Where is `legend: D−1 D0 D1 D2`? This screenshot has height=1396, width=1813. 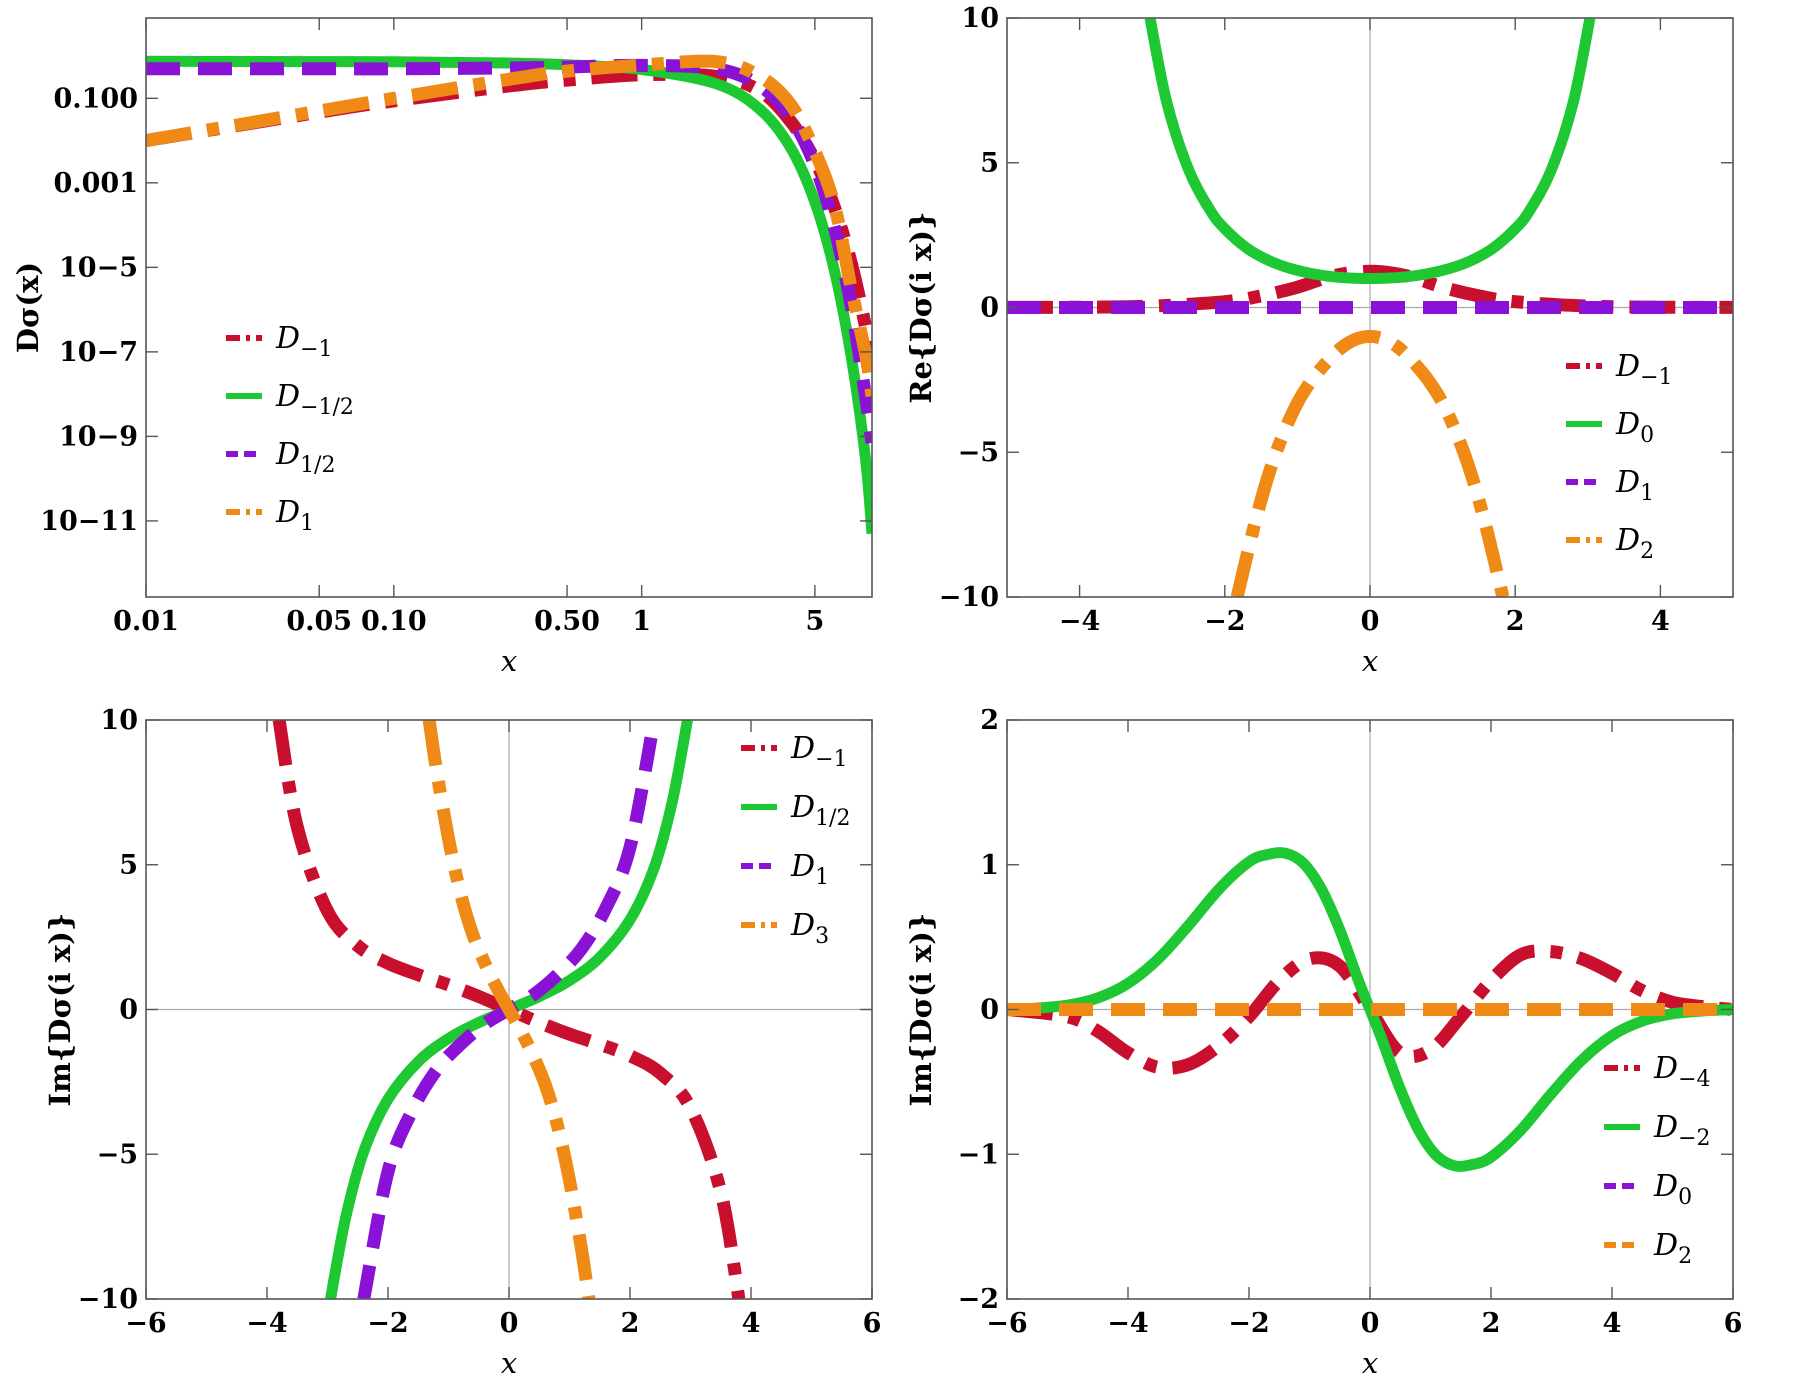 legend: D−1 D0 D1 D2 is located at coordinates (1619, 456).